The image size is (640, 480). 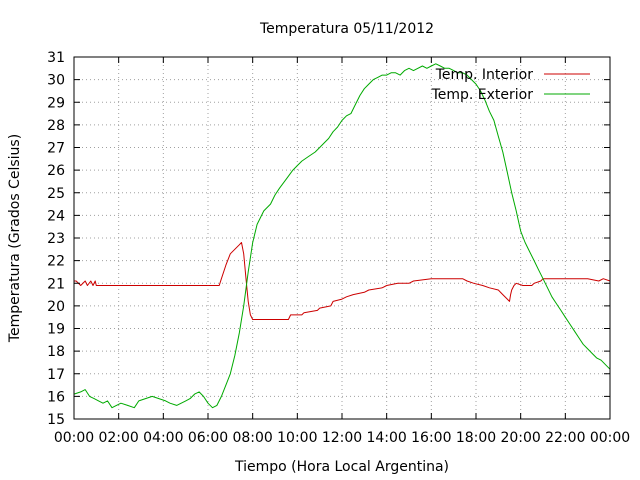 What do you see at coordinates (252, 438) in the screenshot?
I see `x-tick-label: 08:00` at bounding box center [252, 438].